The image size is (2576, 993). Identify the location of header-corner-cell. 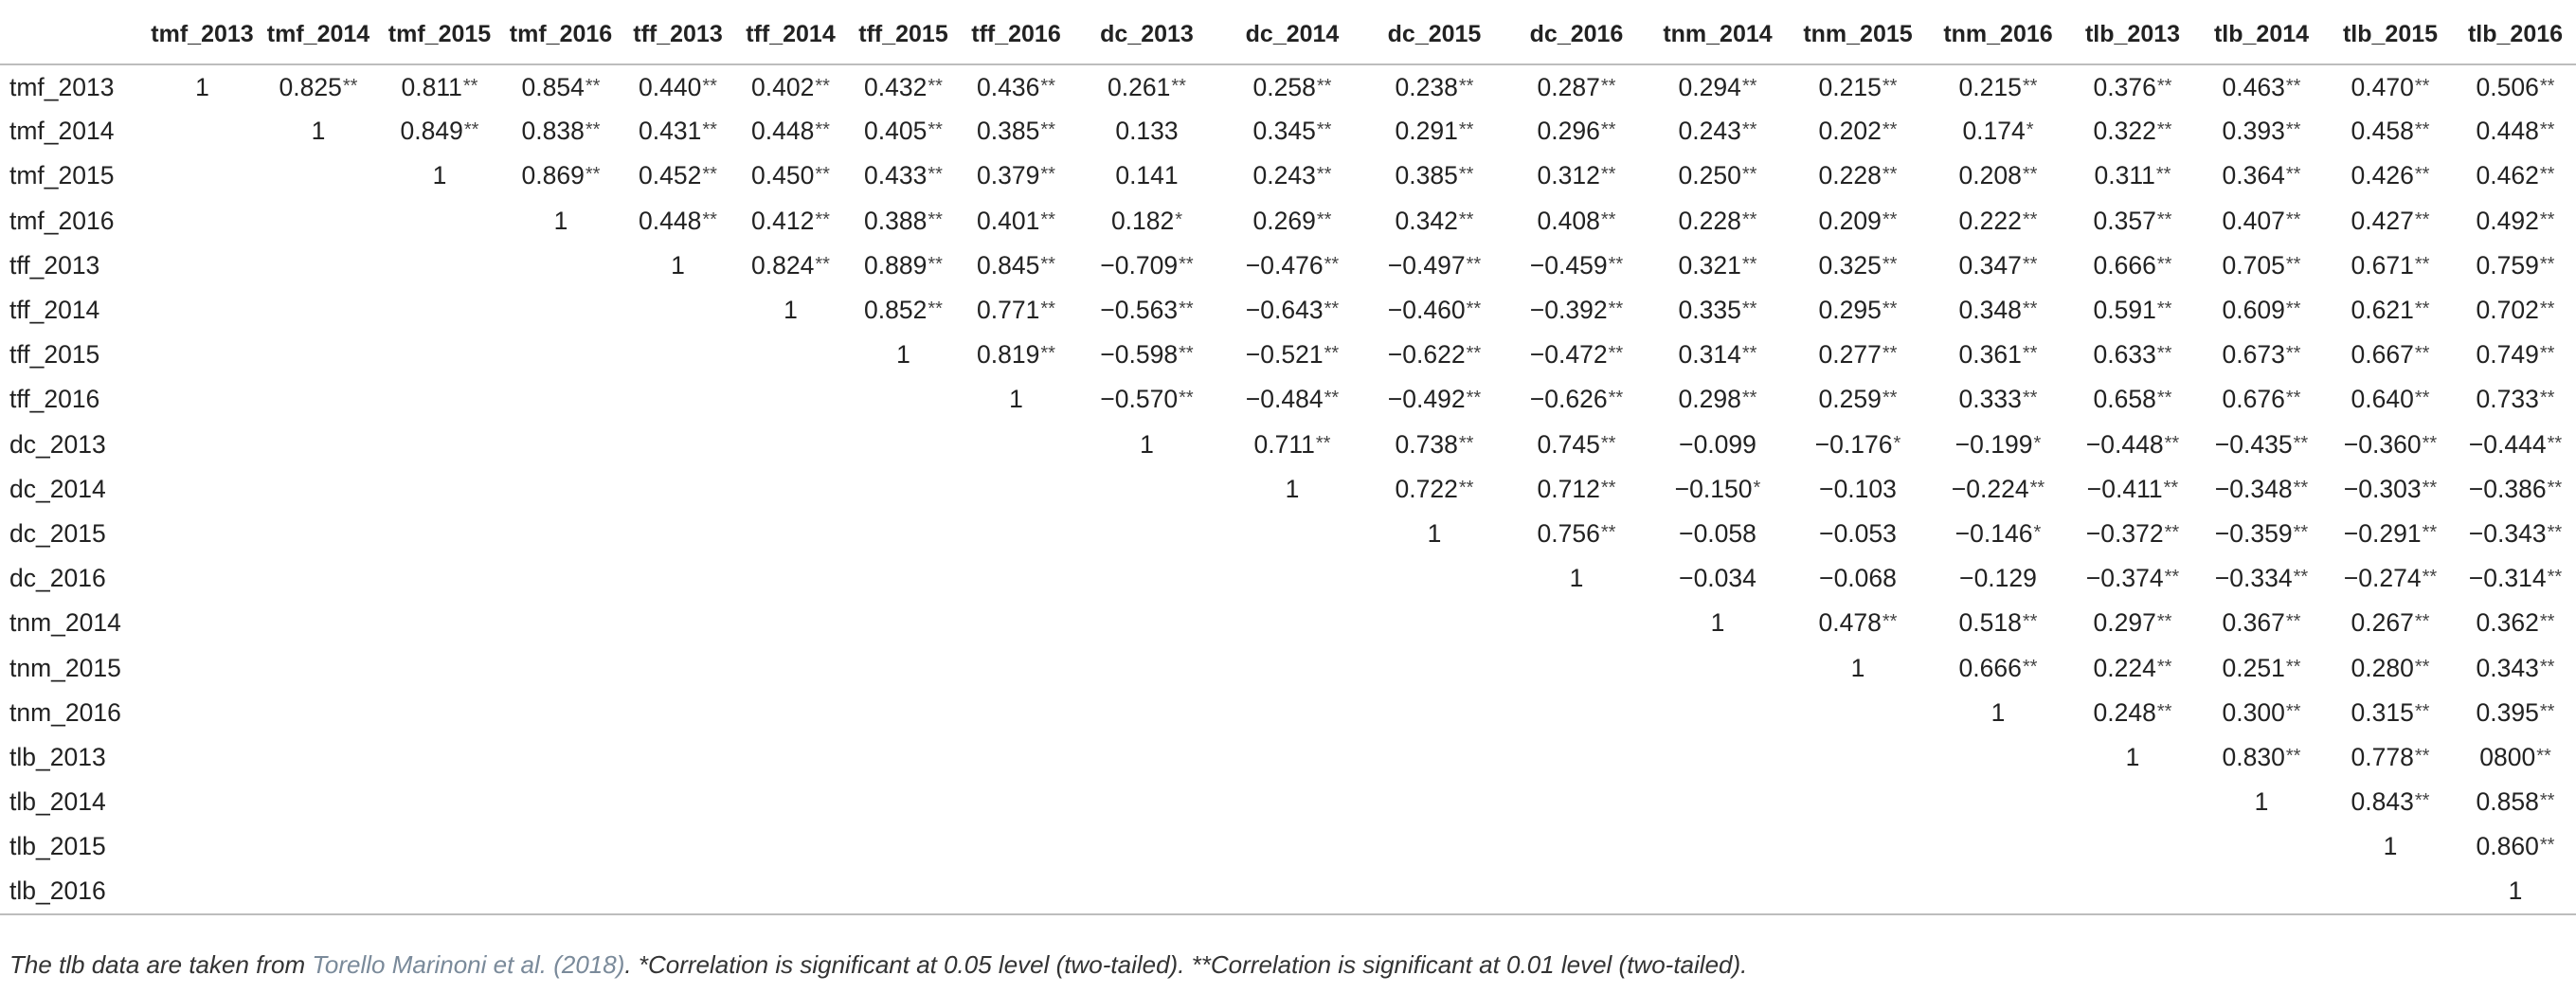
(73, 35).